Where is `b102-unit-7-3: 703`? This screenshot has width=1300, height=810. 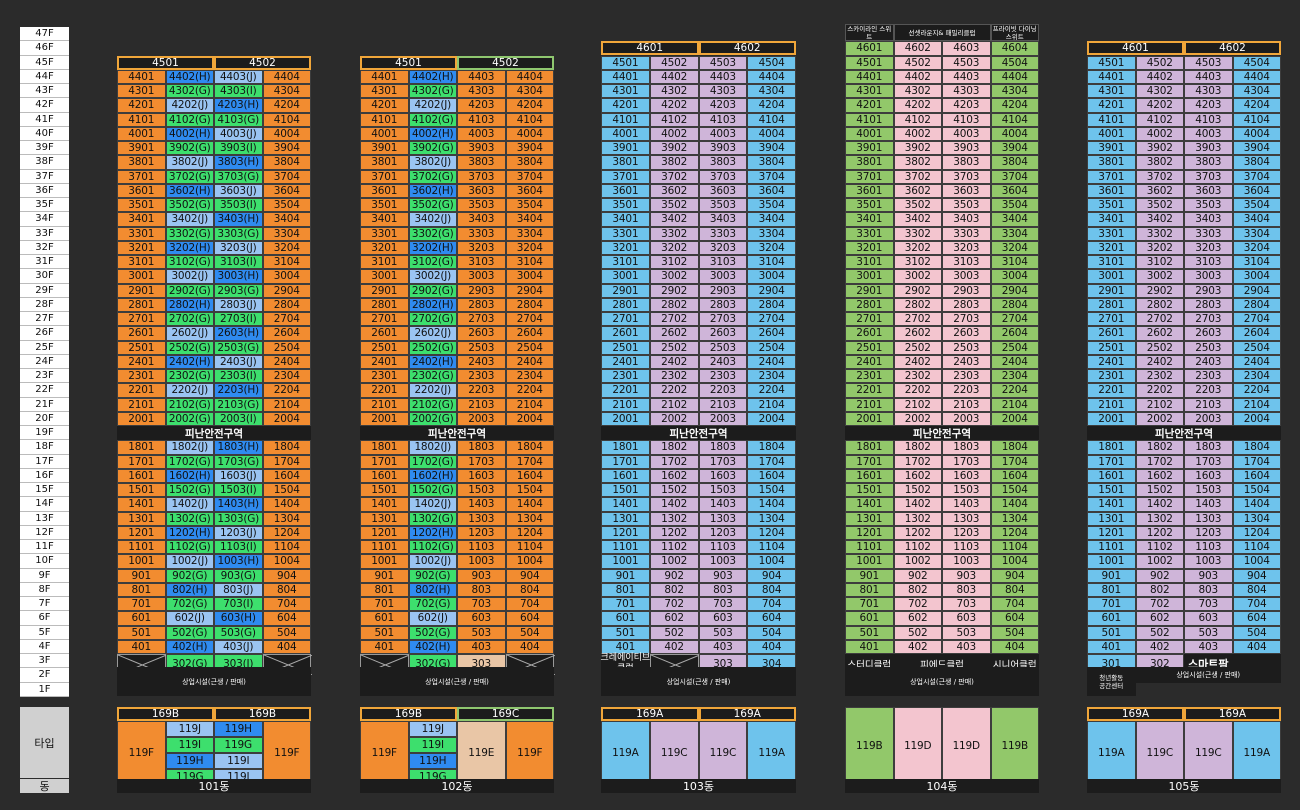 b102-unit-7-3: 703 is located at coordinates (481, 604).